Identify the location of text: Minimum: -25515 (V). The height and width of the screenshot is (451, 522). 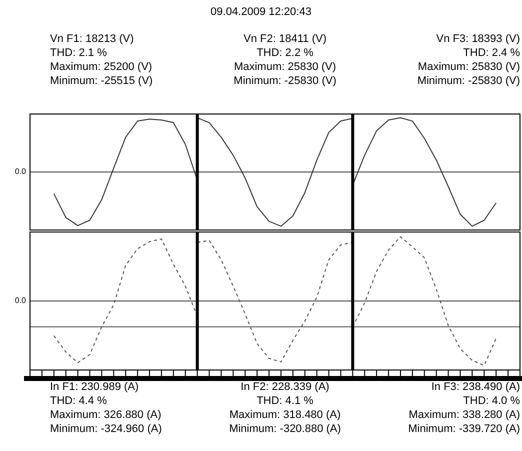
(102, 81).